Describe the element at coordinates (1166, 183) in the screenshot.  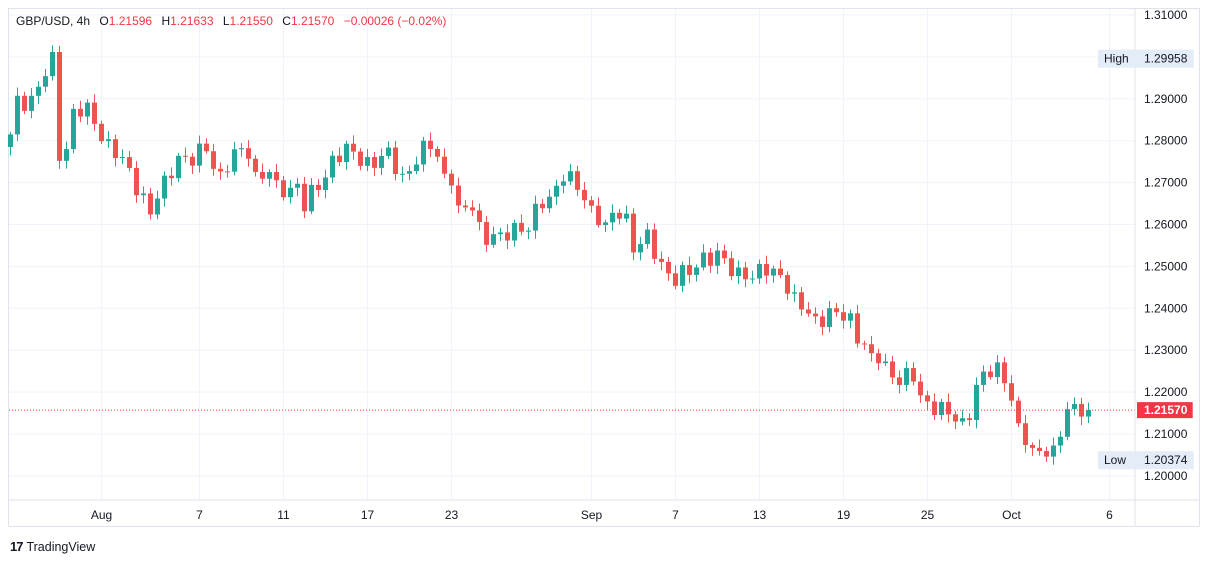
I see `y-tick-label: 1.27000` at that location.